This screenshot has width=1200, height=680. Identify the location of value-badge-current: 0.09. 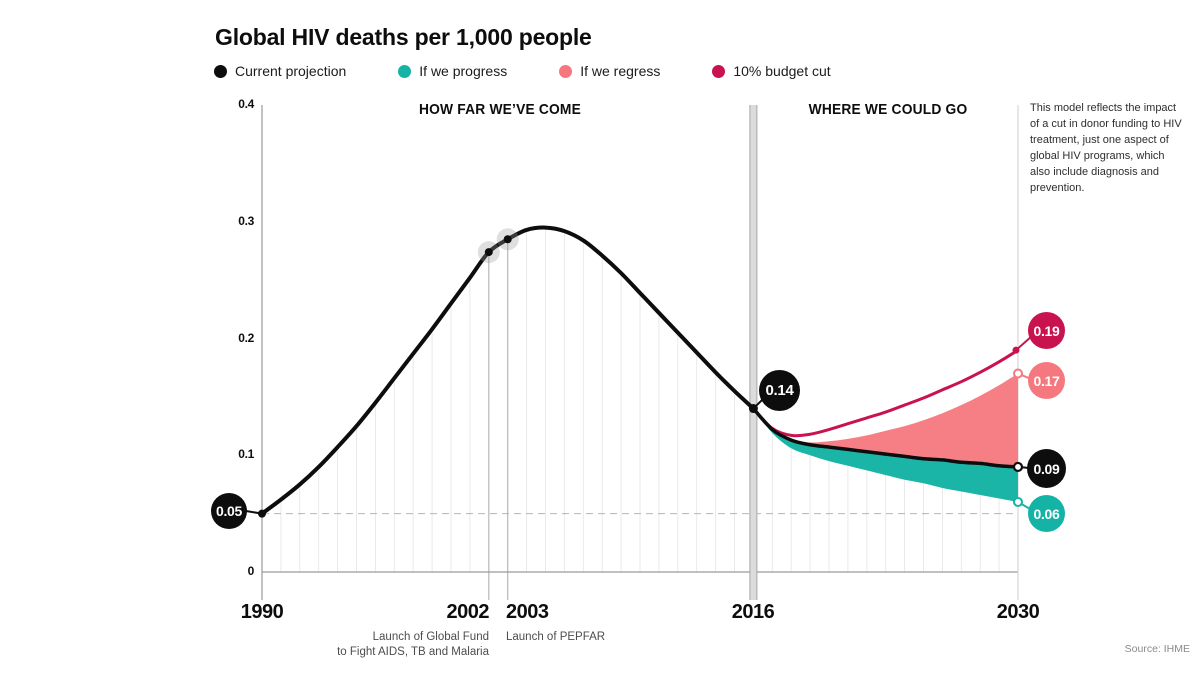
(1046, 468).